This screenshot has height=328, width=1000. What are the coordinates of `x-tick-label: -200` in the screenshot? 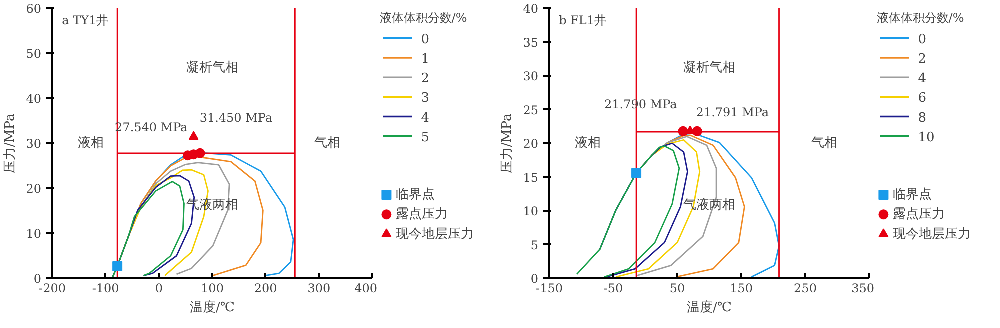 It's located at (52, 289).